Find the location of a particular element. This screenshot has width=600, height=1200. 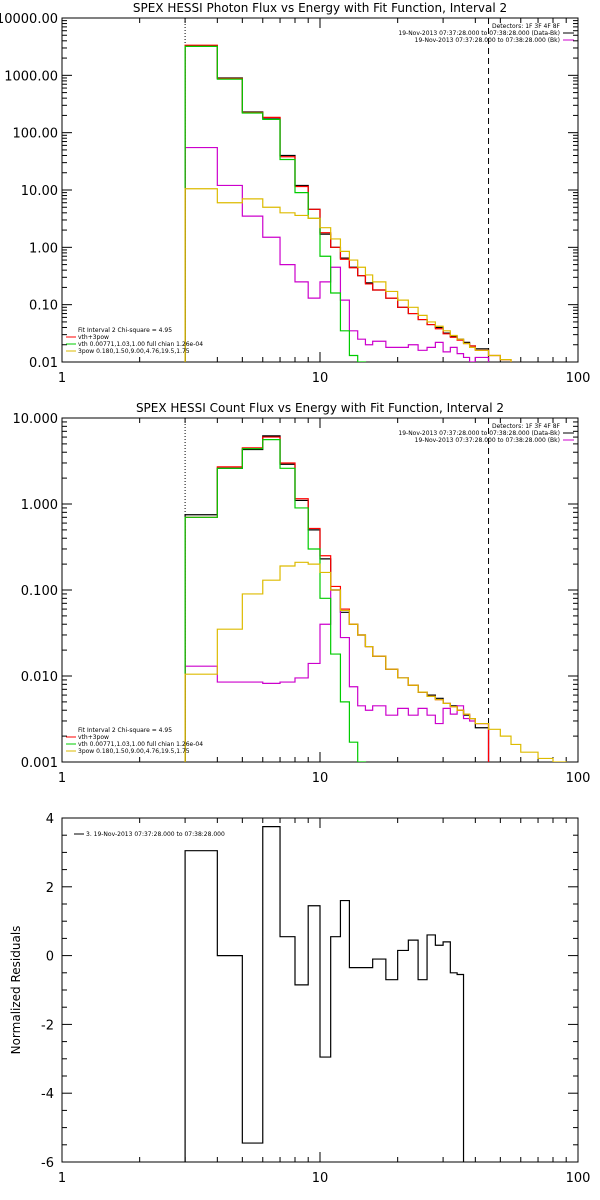

y-tick-label: 1000.00 is located at coordinates (31, 76).